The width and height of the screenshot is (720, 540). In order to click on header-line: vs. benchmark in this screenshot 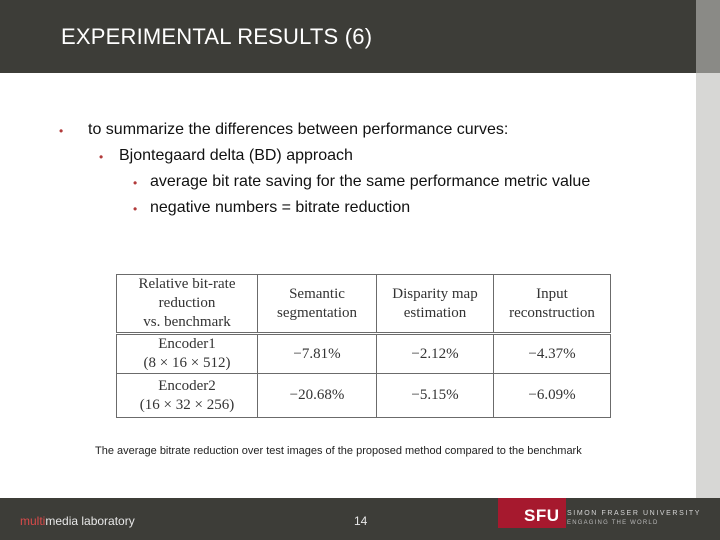, I will do `click(187, 322)`.